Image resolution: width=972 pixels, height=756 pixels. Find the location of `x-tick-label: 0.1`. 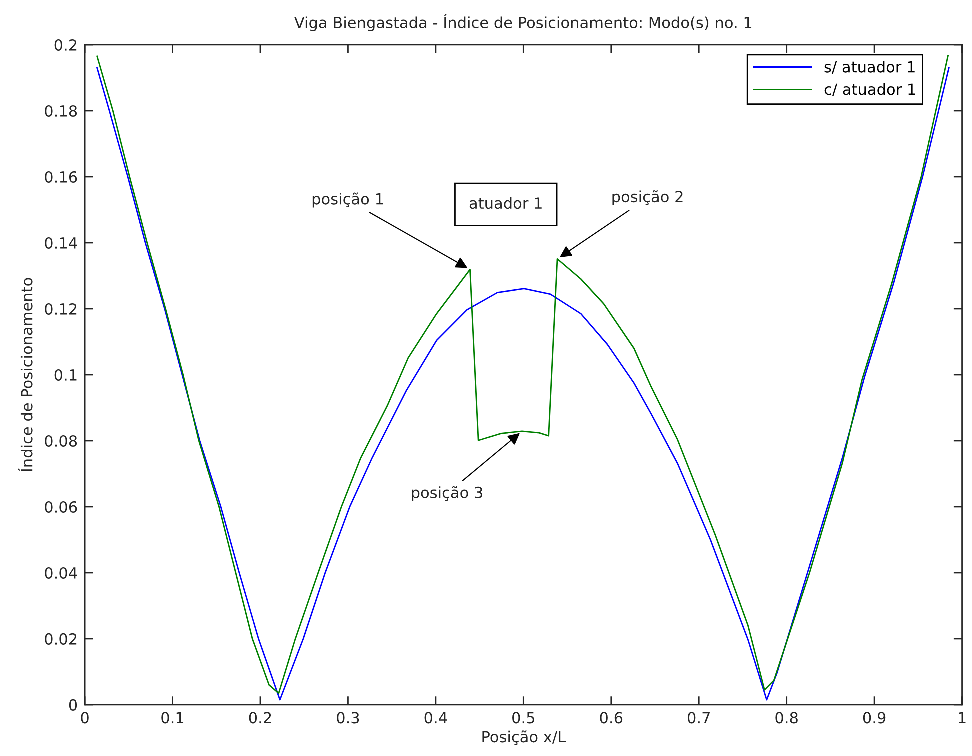

x-tick-label: 0.1 is located at coordinates (173, 718).